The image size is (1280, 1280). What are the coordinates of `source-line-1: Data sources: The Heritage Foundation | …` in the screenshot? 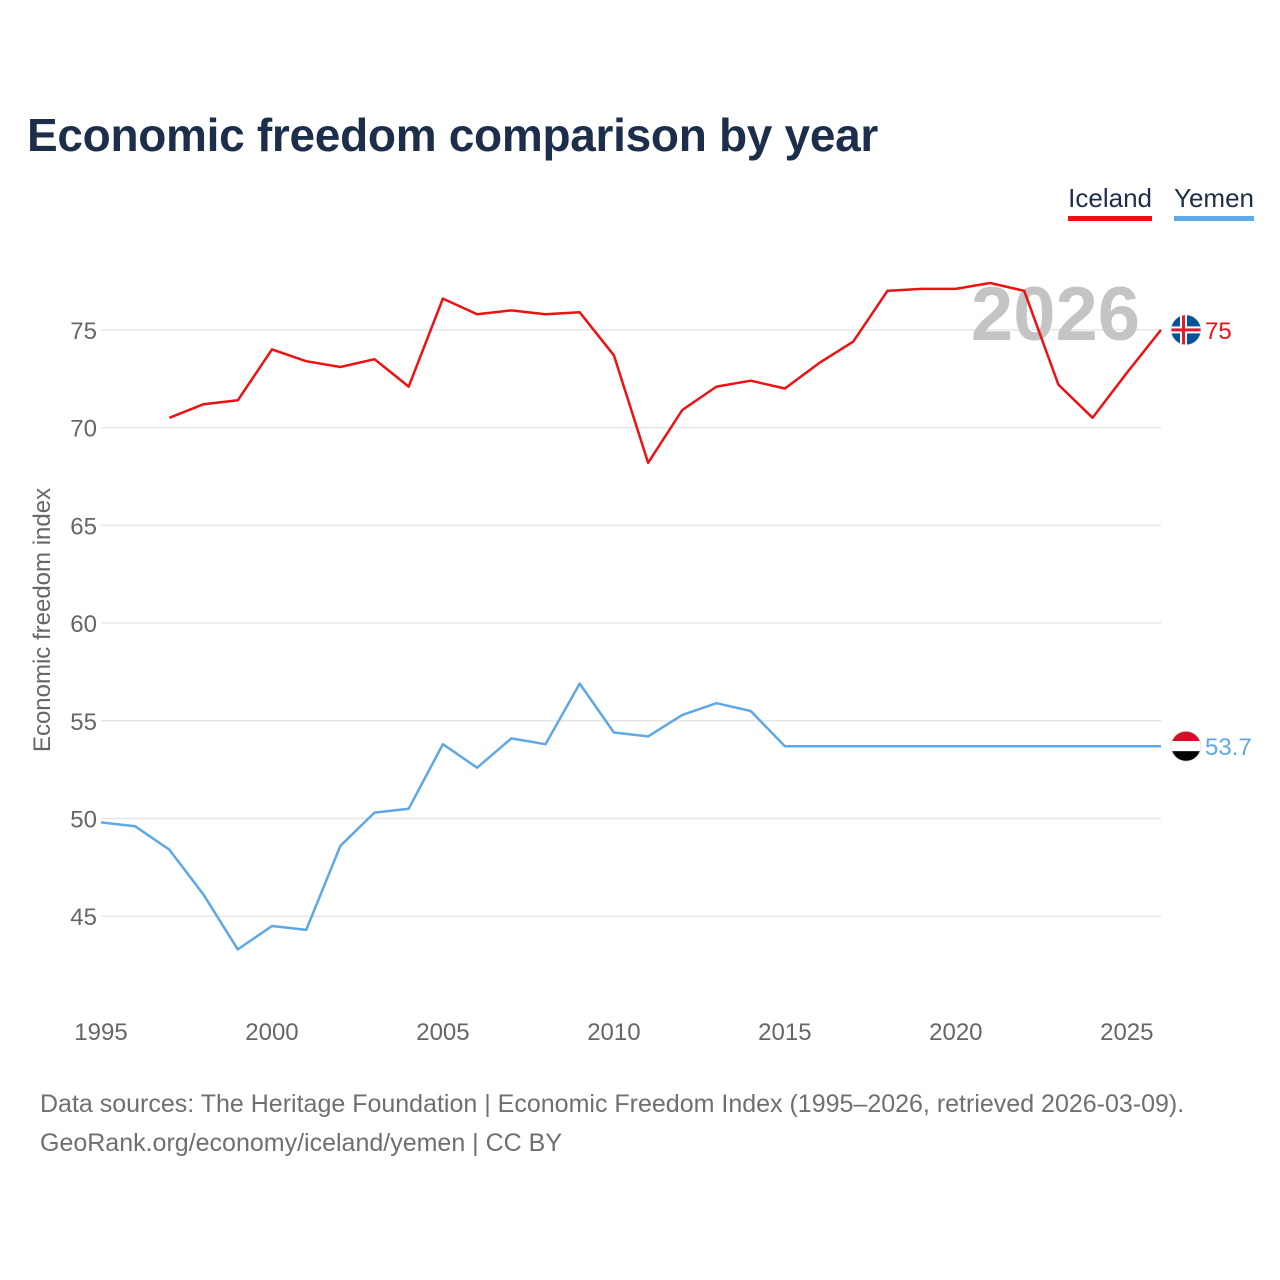 It's located at (612, 1104).